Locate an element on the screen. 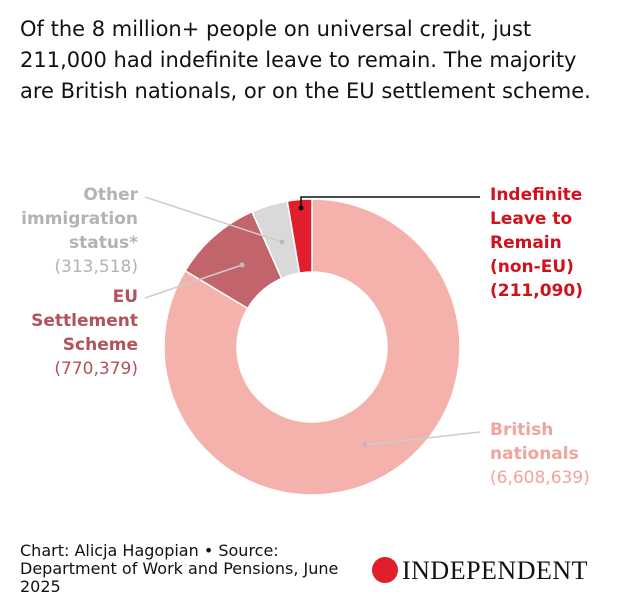 Image resolution: width=624 pixels, height=600 pixels. slice-label: British nationals (6,608,639) is located at coordinates (540, 454).